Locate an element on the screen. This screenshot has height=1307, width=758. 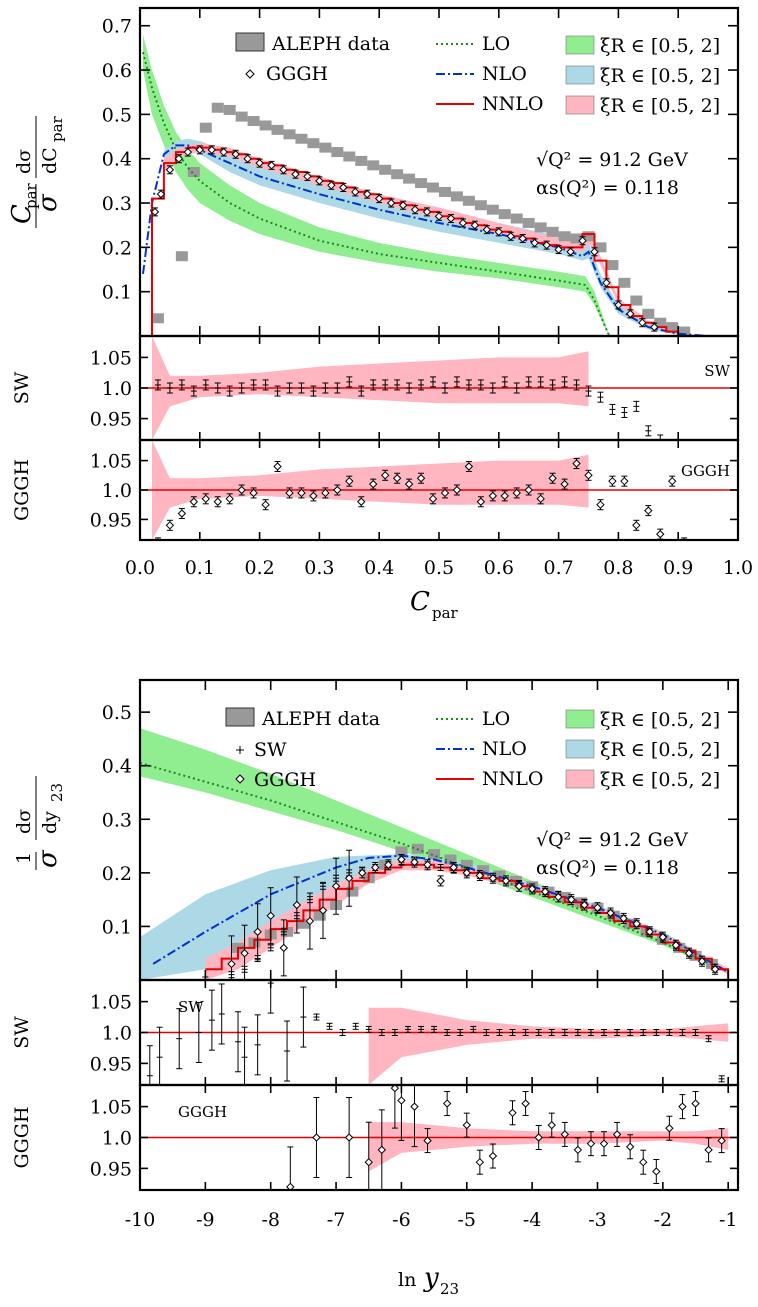
legend-nlo: NLO is located at coordinates (504, 74).